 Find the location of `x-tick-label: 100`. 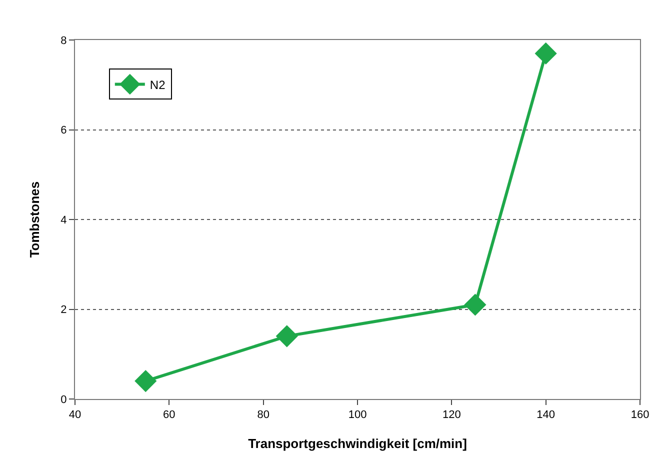

x-tick-label: 100 is located at coordinates (357, 415).